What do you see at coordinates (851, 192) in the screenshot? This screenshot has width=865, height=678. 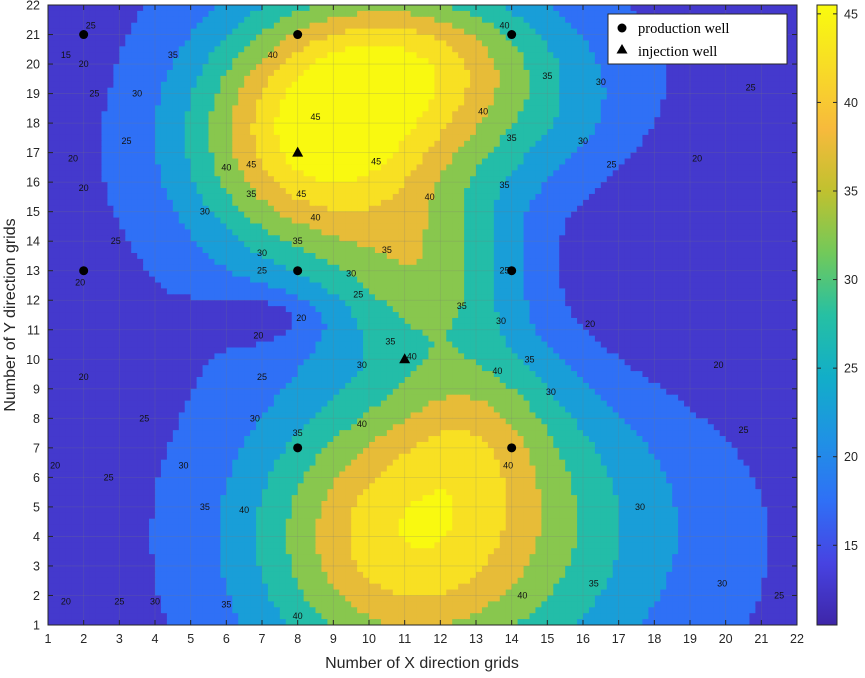 I see `colorbar-tick-label: 35` at bounding box center [851, 192].